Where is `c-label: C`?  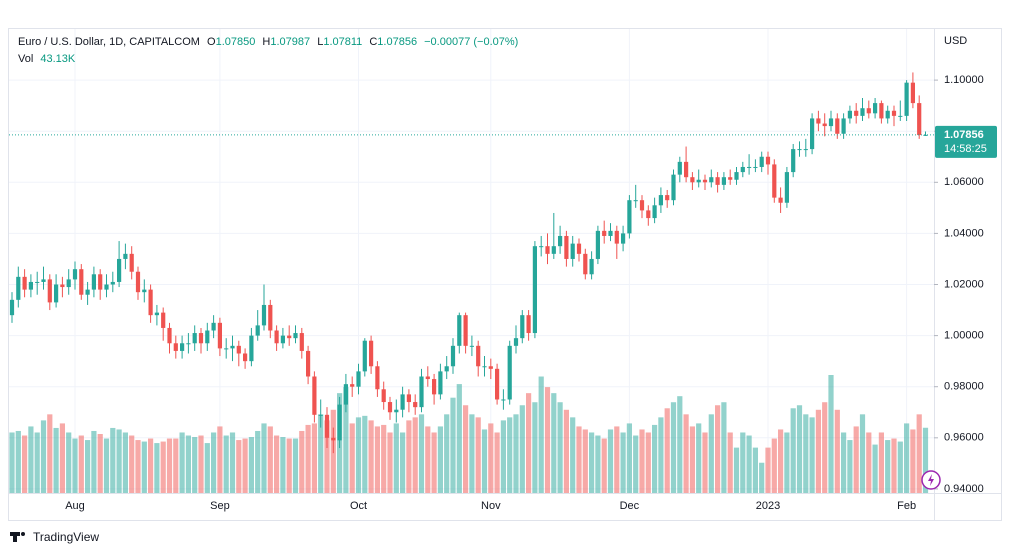
c-label: C is located at coordinates (373, 42).